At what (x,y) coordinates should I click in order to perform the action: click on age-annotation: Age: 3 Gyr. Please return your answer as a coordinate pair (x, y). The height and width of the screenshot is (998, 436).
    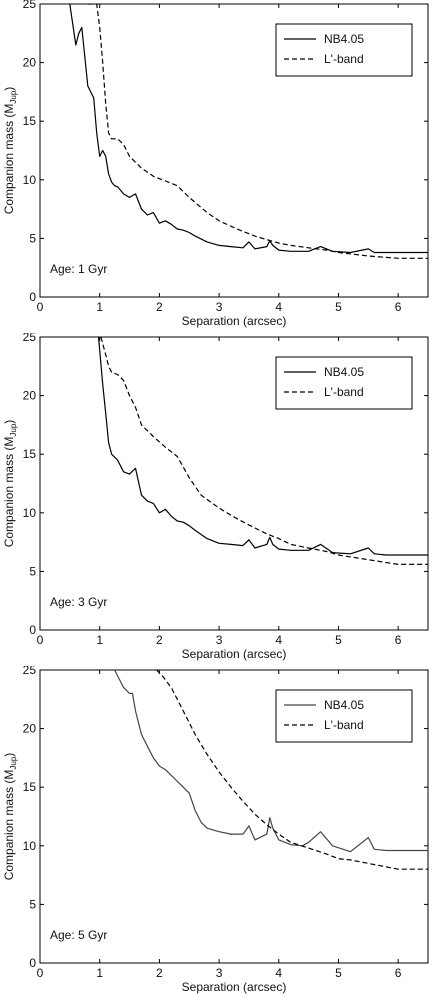
    Looking at the image, I should click on (78, 602).